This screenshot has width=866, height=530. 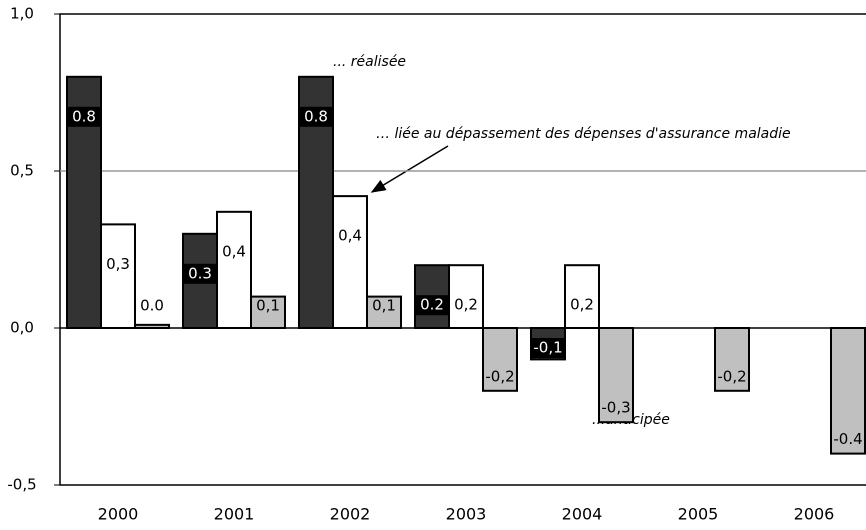 What do you see at coordinates (118, 514) in the screenshot?
I see `x-tick-label: 2000` at bounding box center [118, 514].